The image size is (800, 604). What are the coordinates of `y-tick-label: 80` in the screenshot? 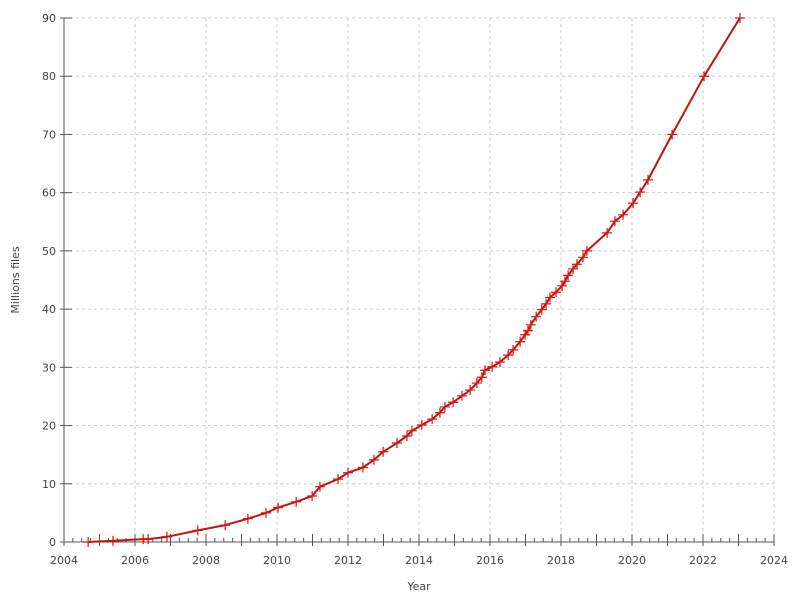 It's located at (49, 76).